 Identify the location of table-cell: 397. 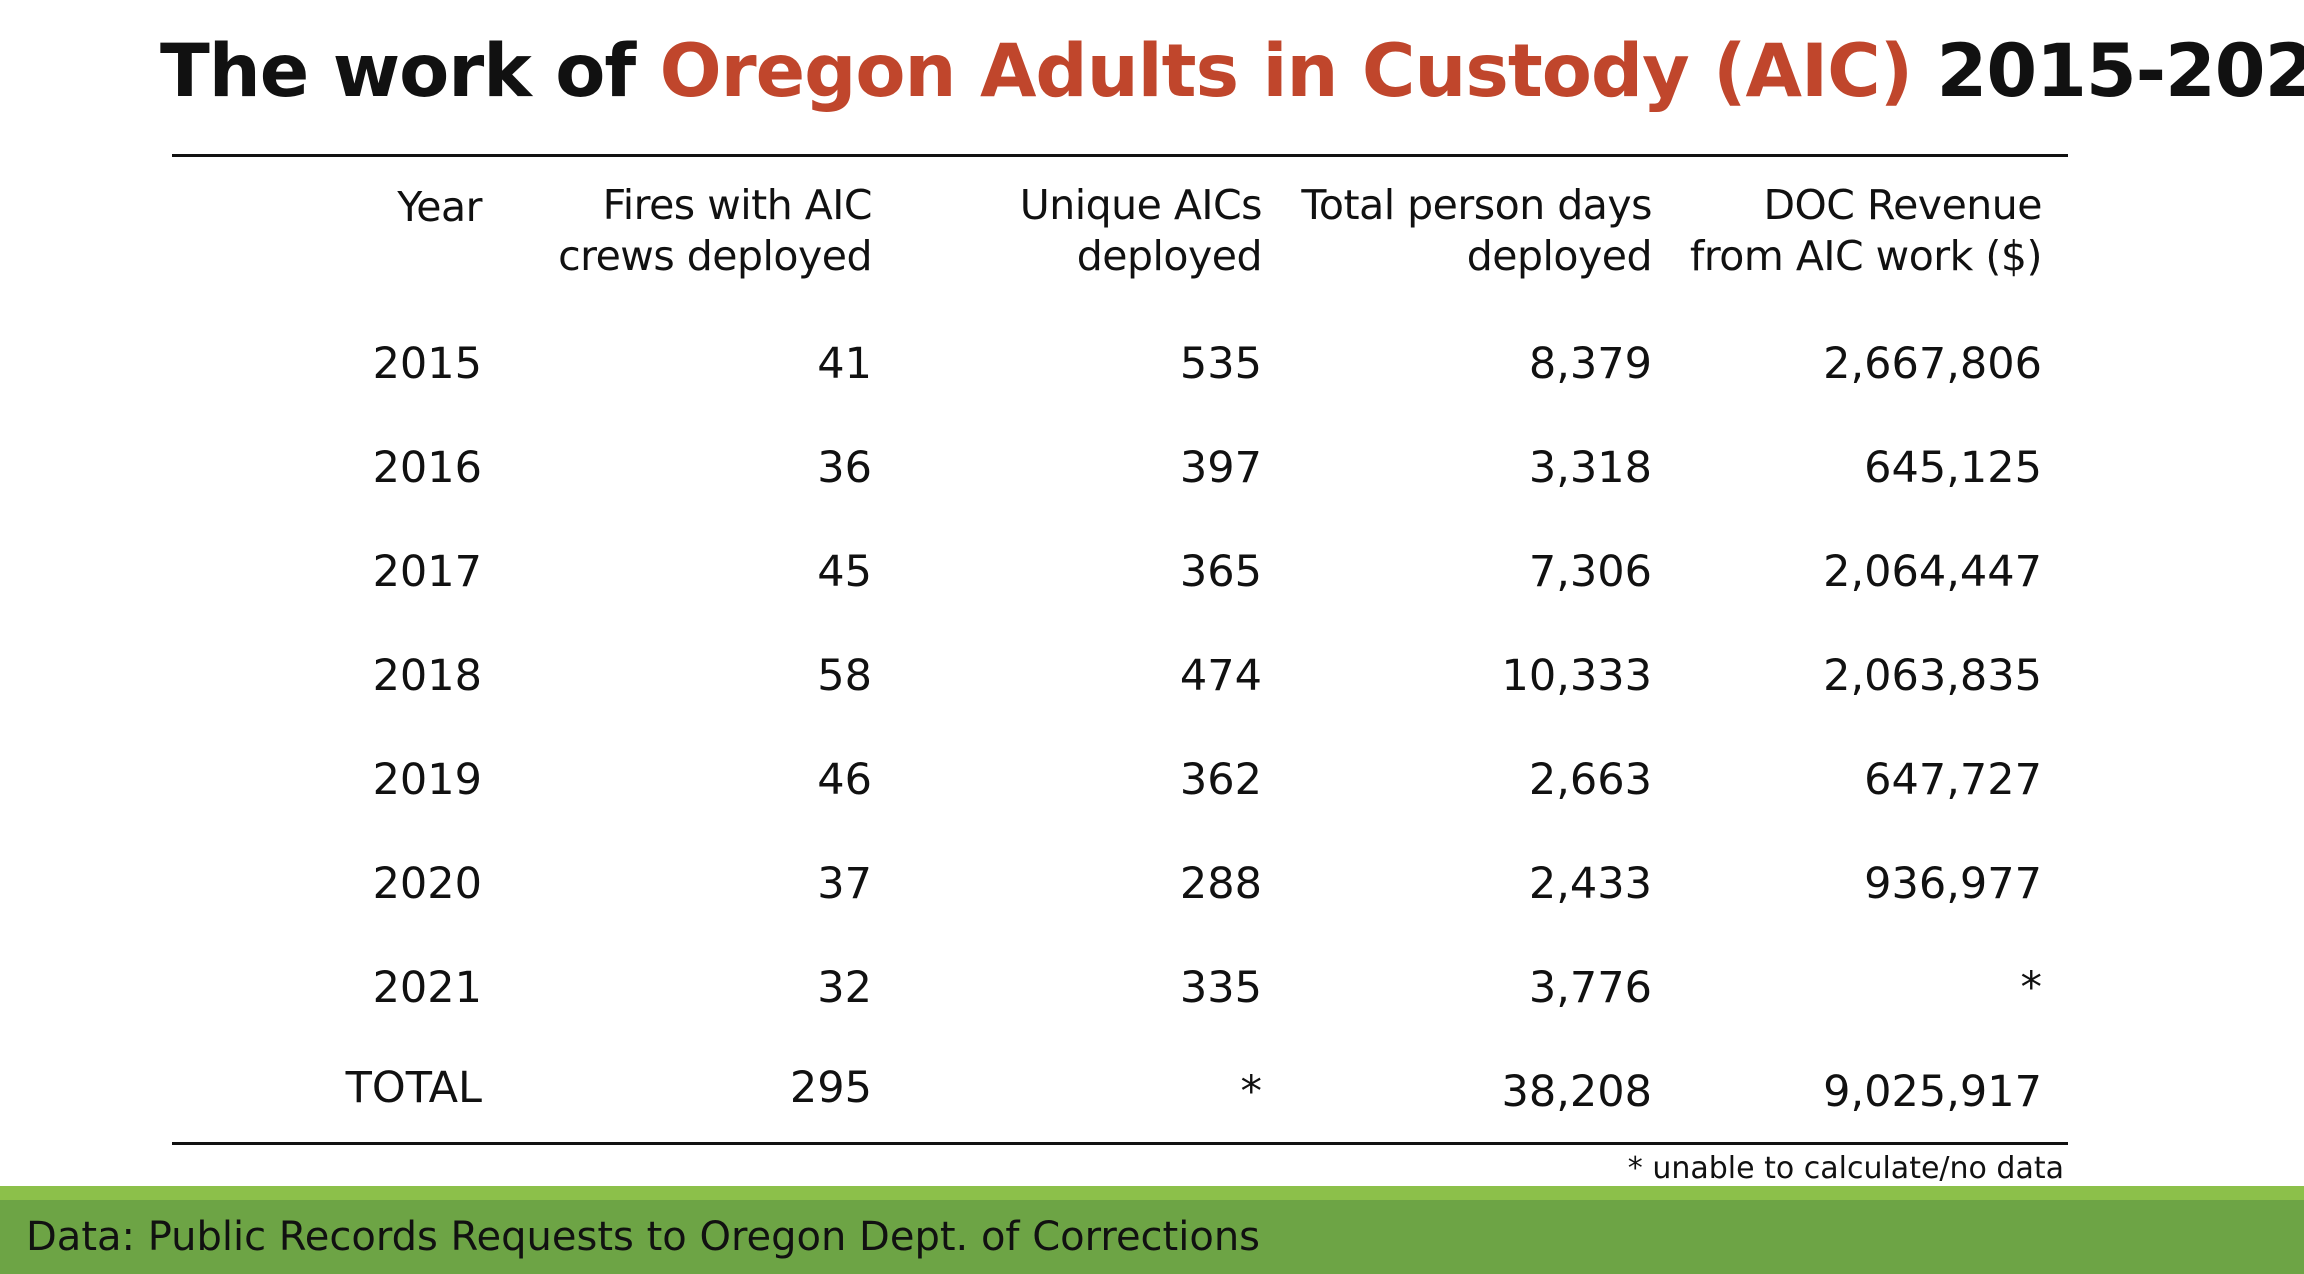
(1220, 468).